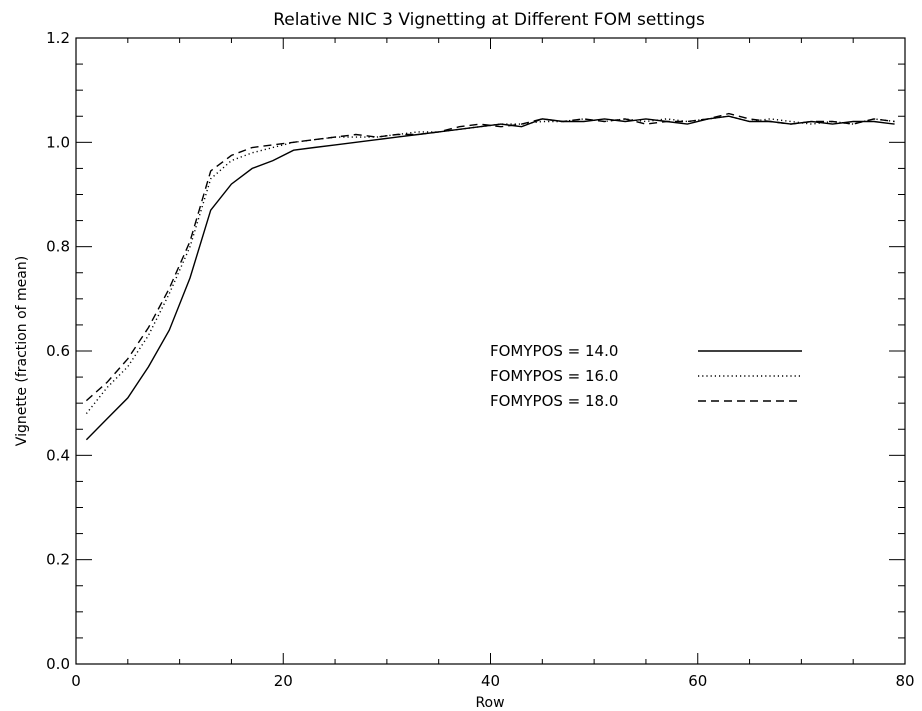  Describe the element at coordinates (554, 351) in the screenshot. I see `legend-label-1: FOMYPOS = 14.0` at that location.